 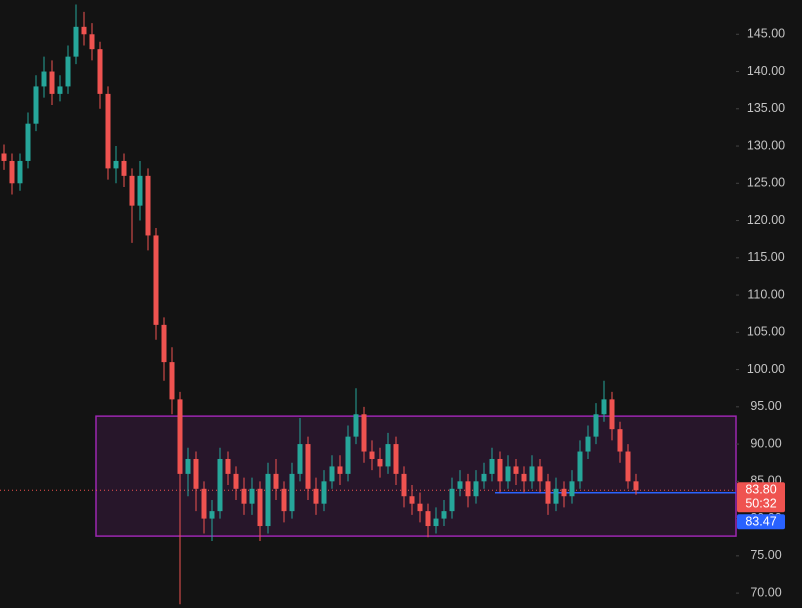 What do you see at coordinates (766, 220) in the screenshot?
I see `y-tick-label: 120.00` at bounding box center [766, 220].